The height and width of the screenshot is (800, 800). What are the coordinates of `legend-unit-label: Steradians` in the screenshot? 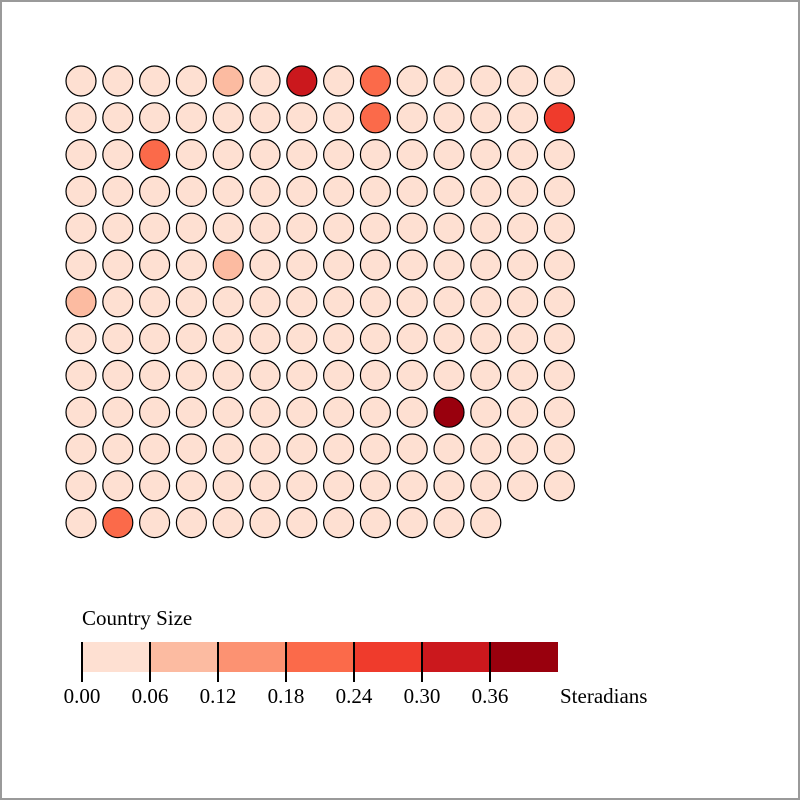 It's located at (603, 696).